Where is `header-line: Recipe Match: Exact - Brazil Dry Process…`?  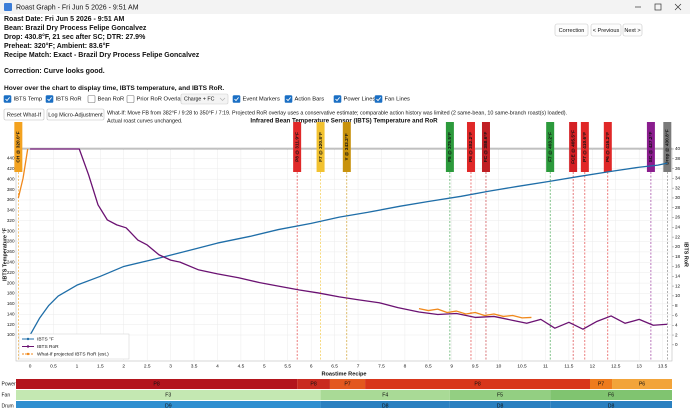 header-line: Recipe Match: Exact - Brazil Dry Process… is located at coordinates (102, 55).